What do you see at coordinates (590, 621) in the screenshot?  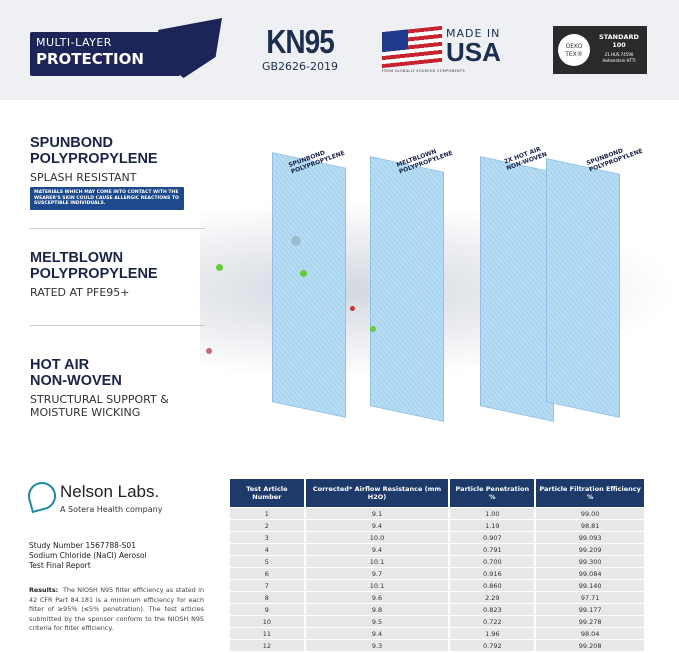 I see `table-cell: 99.278` at bounding box center [590, 621].